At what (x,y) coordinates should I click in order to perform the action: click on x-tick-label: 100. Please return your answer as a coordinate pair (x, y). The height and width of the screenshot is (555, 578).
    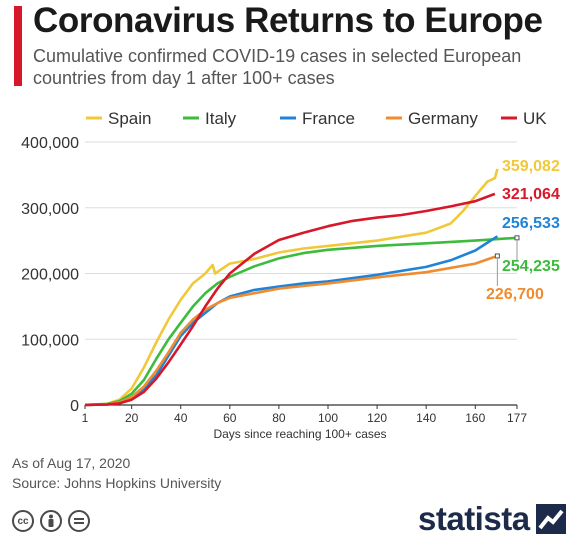
    Looking at the image, I should click on (328, 418).